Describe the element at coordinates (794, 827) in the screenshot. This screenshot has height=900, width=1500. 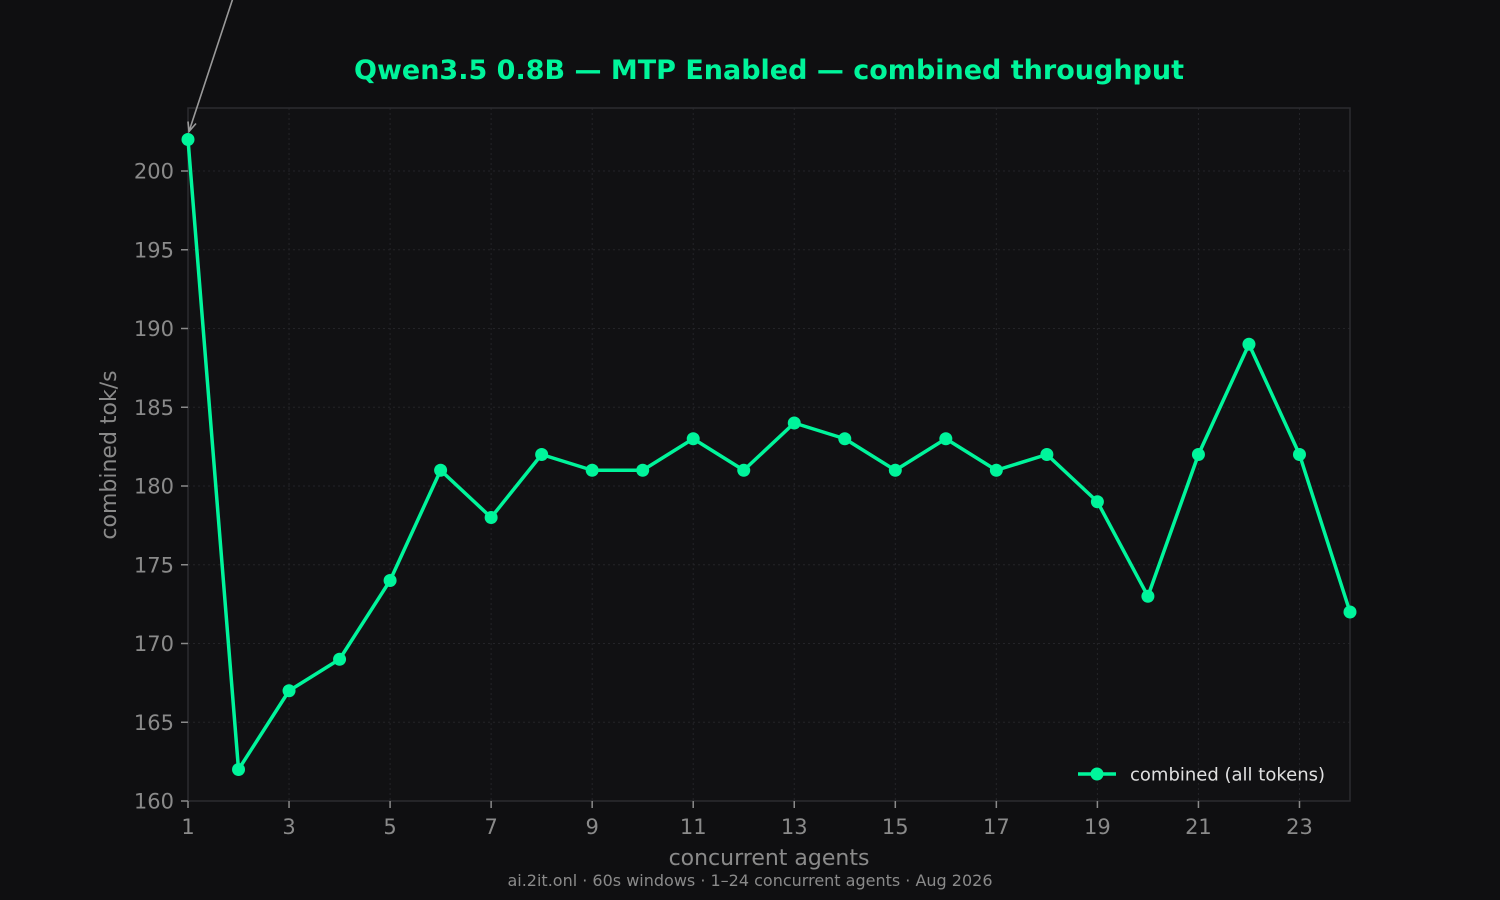
I see `x-tick-label: 13` at that location.